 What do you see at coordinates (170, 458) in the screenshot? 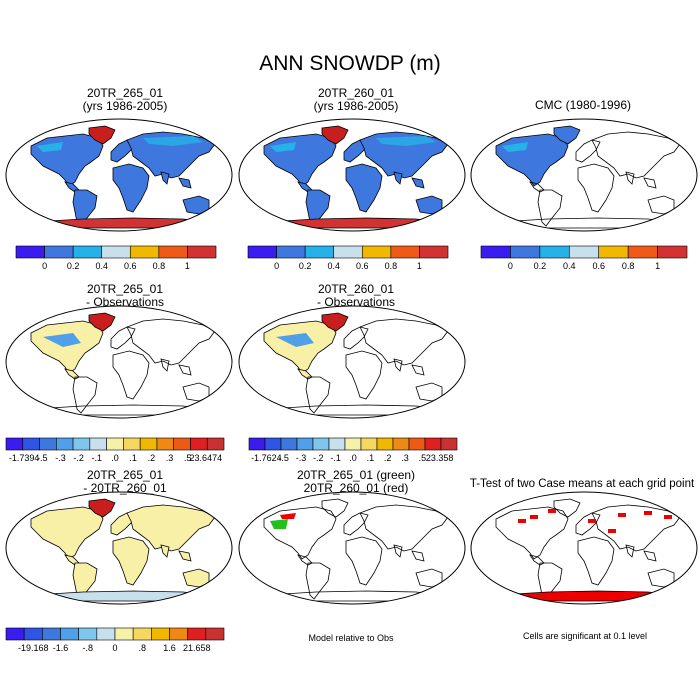
I see `colorbar-tick-label: .3` at bounding box center [170, 458].